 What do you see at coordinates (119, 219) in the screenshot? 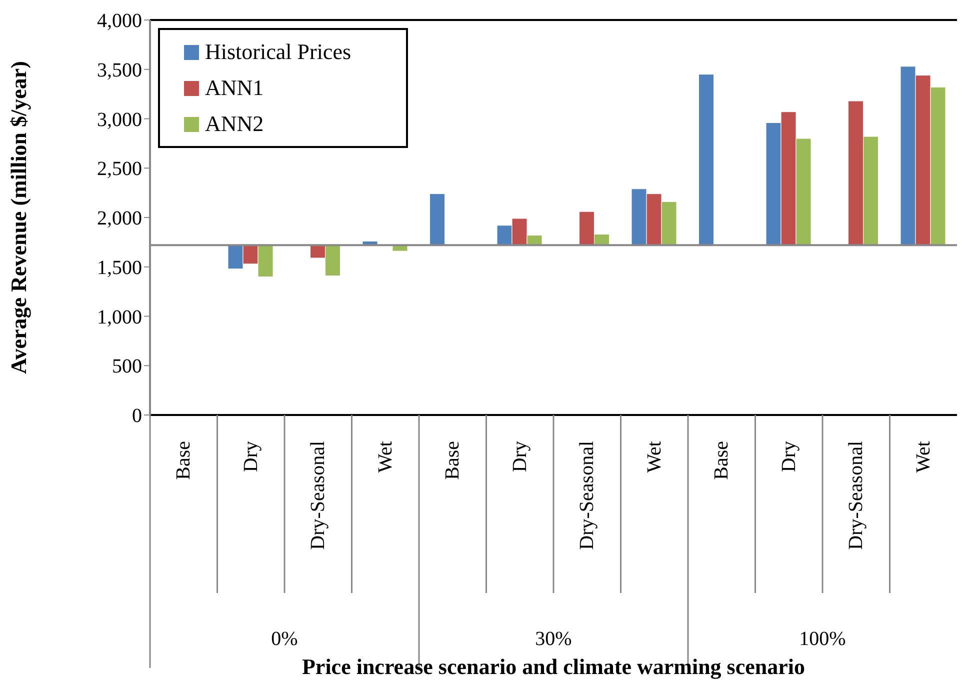
I see `y-tick-label: 2,000` at bounding box center [119, 219].